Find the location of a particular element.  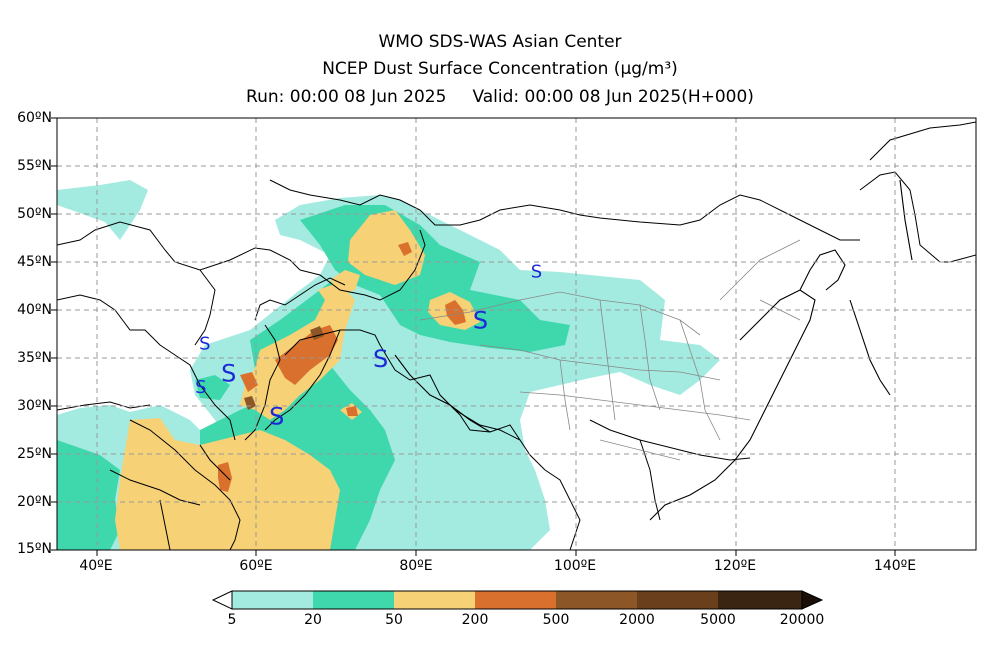

lat-label-20: 20ºN is located at coordinates (34, 502).